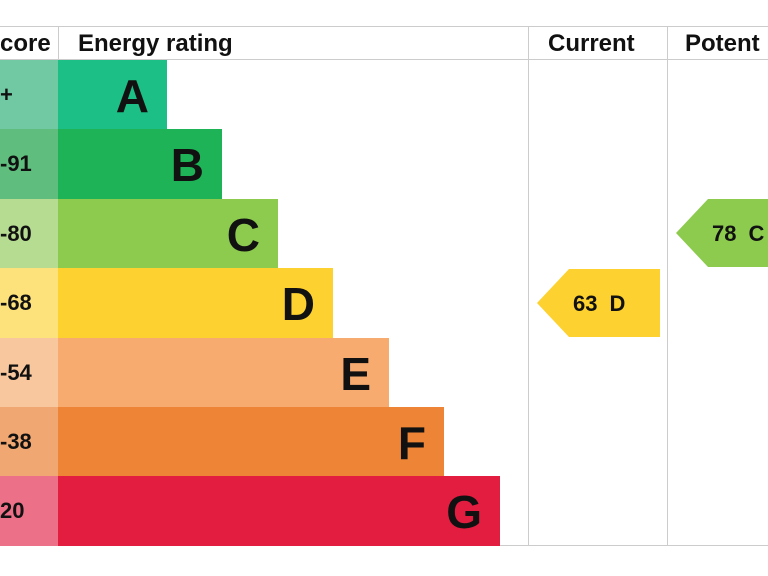 This screenshot has height=576, width=768. Describe the element at coordinates (617, 303) in the screenshot. I see `current-letter: D` at that location.